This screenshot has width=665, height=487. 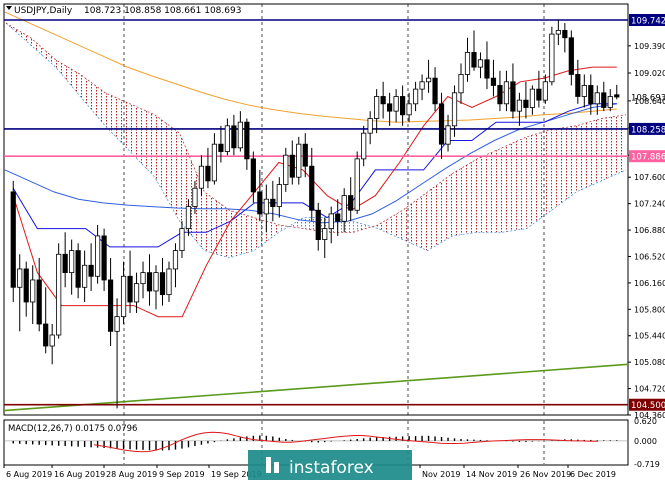 What do you see at coordinates (649, 101) in the screenshot?
I see `price-tick-label: 108.640` at bounding box center [649, 101].